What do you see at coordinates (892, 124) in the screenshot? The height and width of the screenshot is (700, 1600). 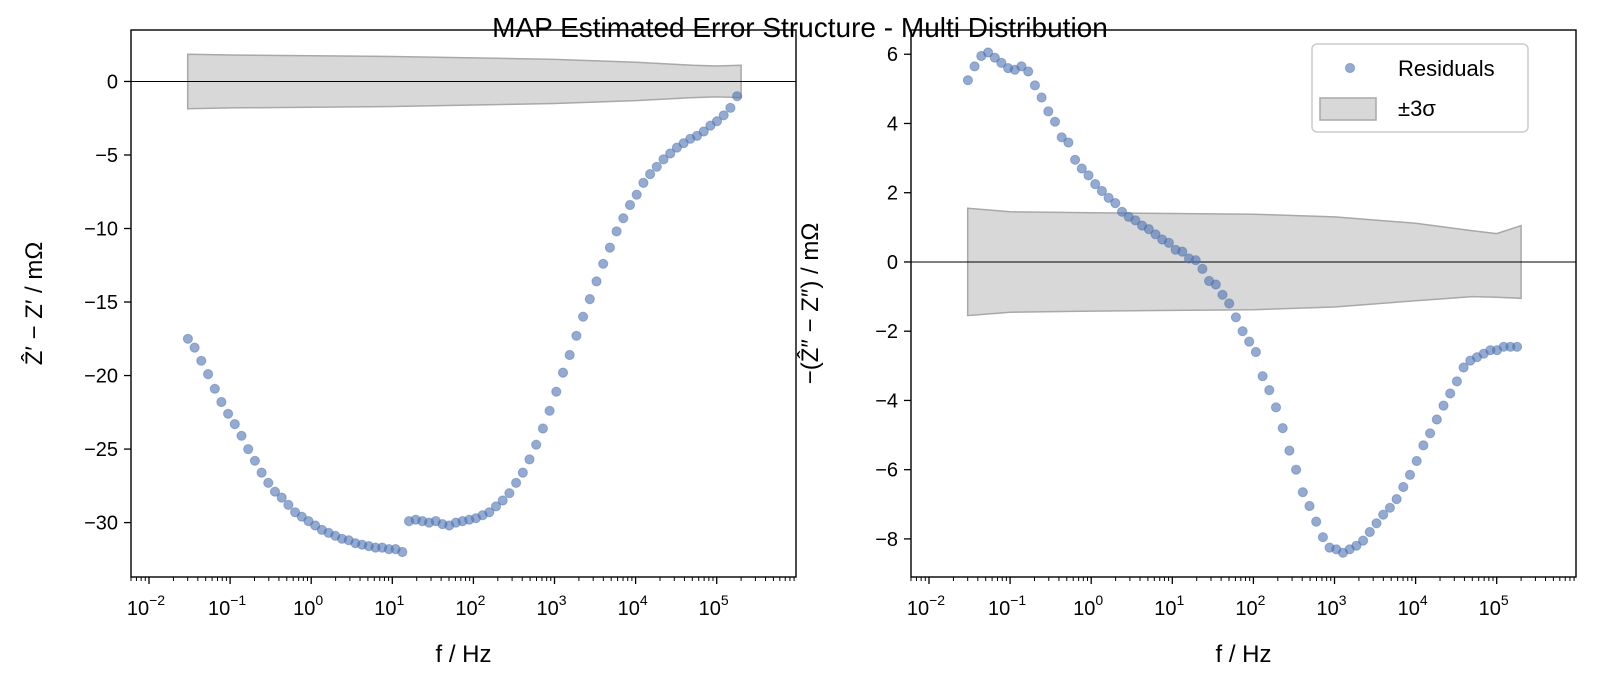 I see `y-tick-label: 4` at bounding box center [892, 124].